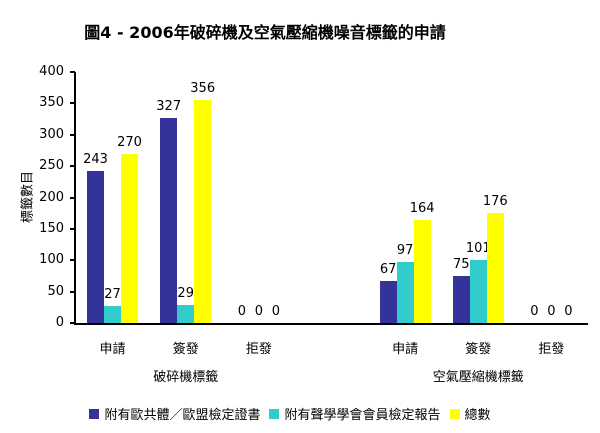  Describe the element at coordinates (112, 295) in the screenshot. I see `bar-value-label: 27` at that location.